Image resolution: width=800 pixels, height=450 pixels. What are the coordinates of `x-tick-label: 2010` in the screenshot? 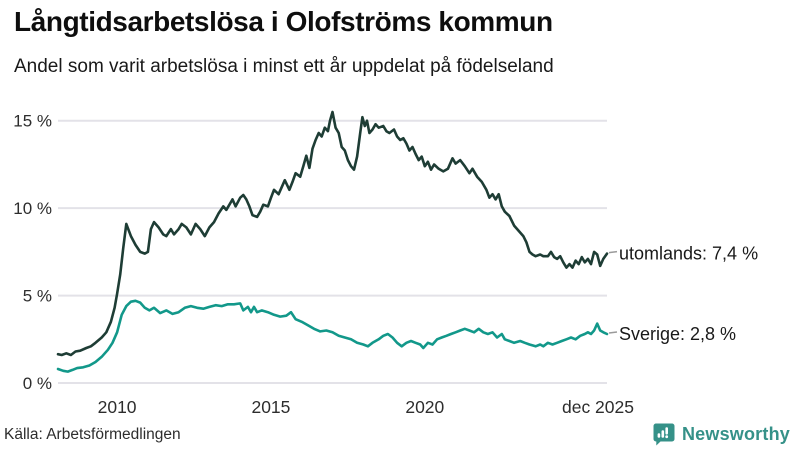 It's located at (117, 407).